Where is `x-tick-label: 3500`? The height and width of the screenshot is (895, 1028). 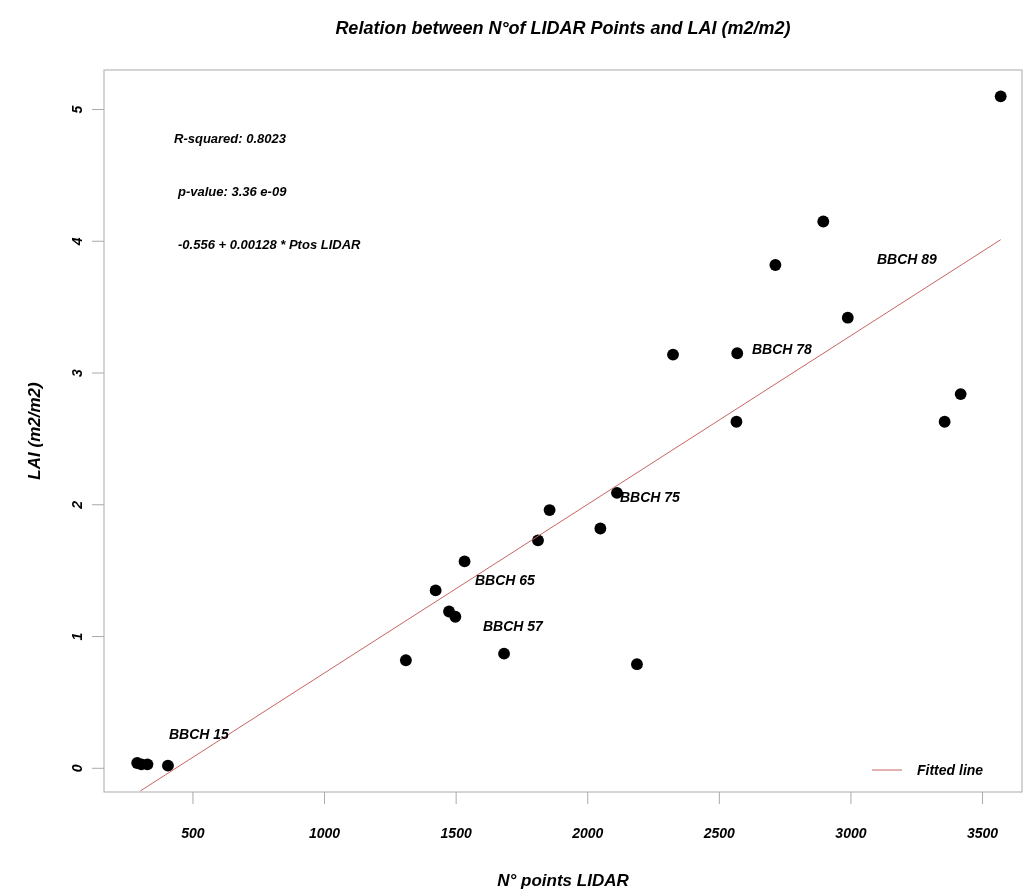
x-tick-label: 3500 is located at coordinates (982, 833).